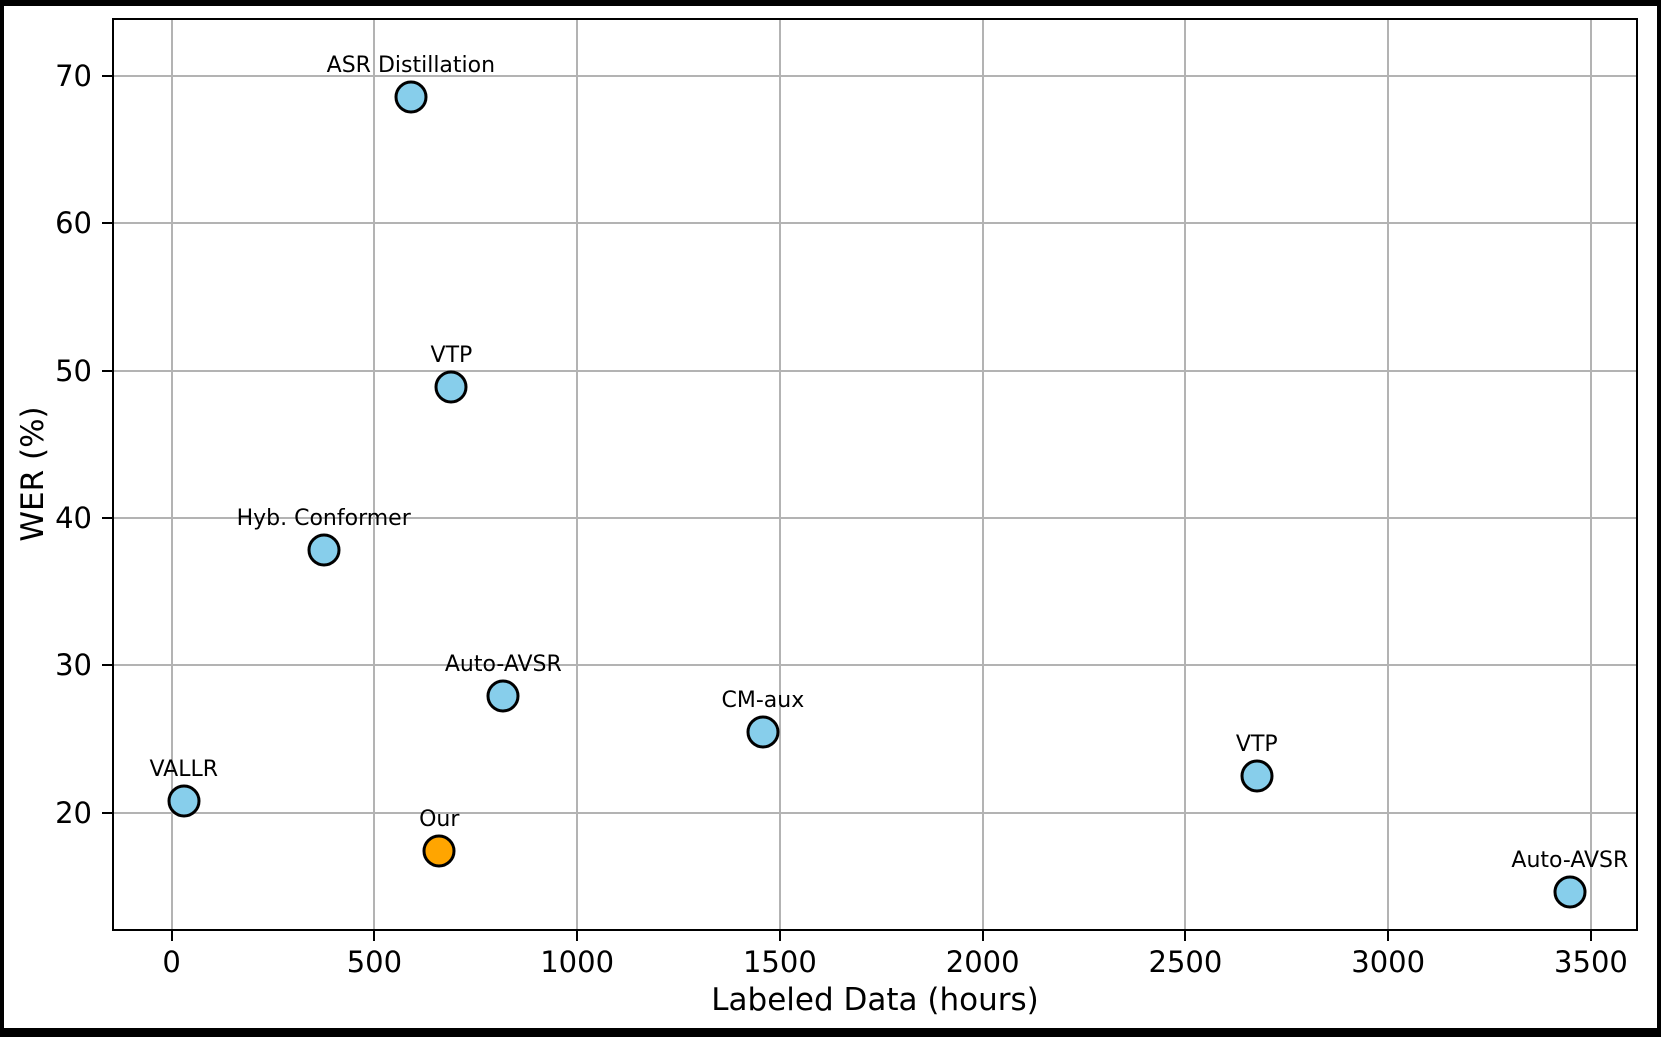  What do you see at coordinates (503, 665) in the screenshot?
I see `label-auto-avsr-prior-work-3: Auto-AVSR` at bounding box center [503, 665].